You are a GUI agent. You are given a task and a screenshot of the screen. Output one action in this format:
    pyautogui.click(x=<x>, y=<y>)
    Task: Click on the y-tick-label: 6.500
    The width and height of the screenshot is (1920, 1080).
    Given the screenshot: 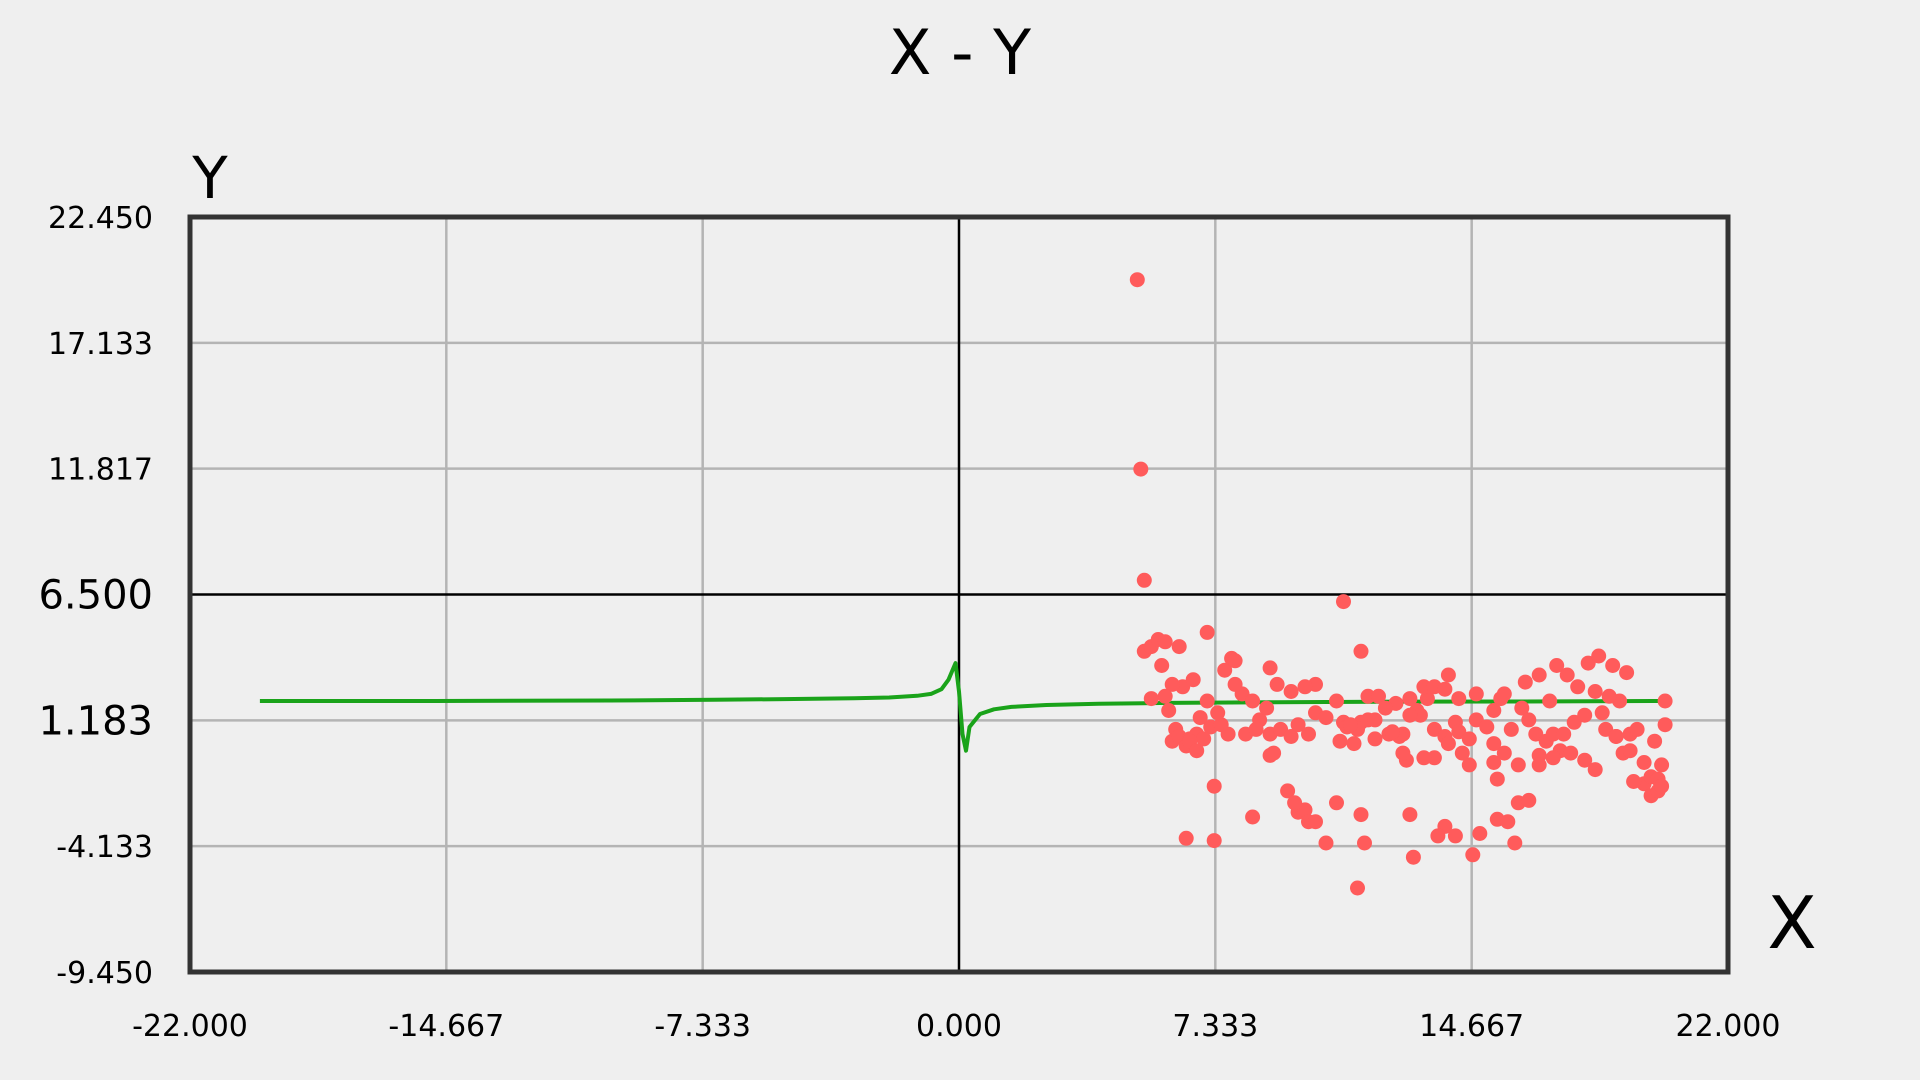 What is the action you would take?
    pyautogui.click(x=95, y=596)
    